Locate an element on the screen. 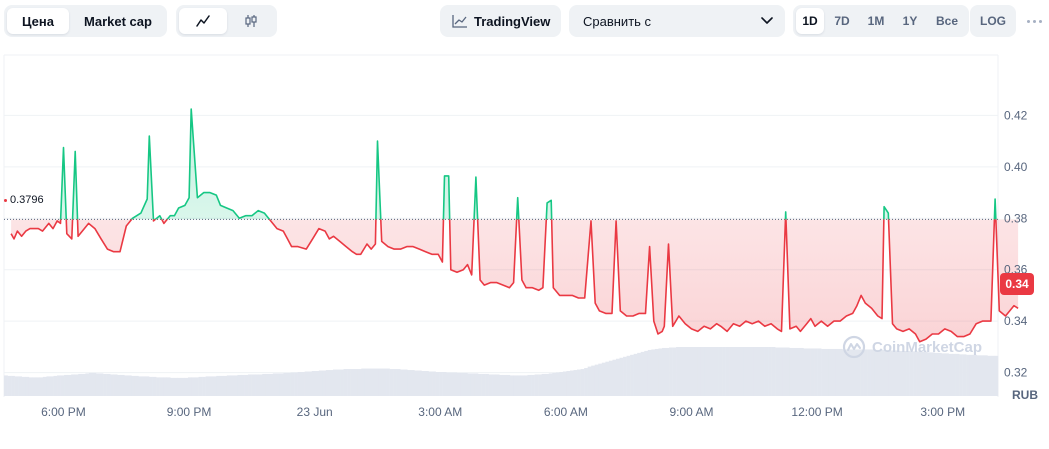 This screenshot has height=449, width=1049. reference-price-value: 0.3796 is located at coordinates (27, 200).